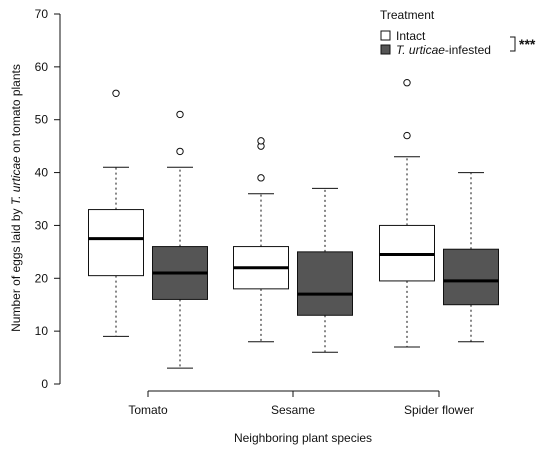  What do you see at coordinates (42, 331) in the screenshot?
I see `y-tick-label: 10` at bounding box center [42, 331].